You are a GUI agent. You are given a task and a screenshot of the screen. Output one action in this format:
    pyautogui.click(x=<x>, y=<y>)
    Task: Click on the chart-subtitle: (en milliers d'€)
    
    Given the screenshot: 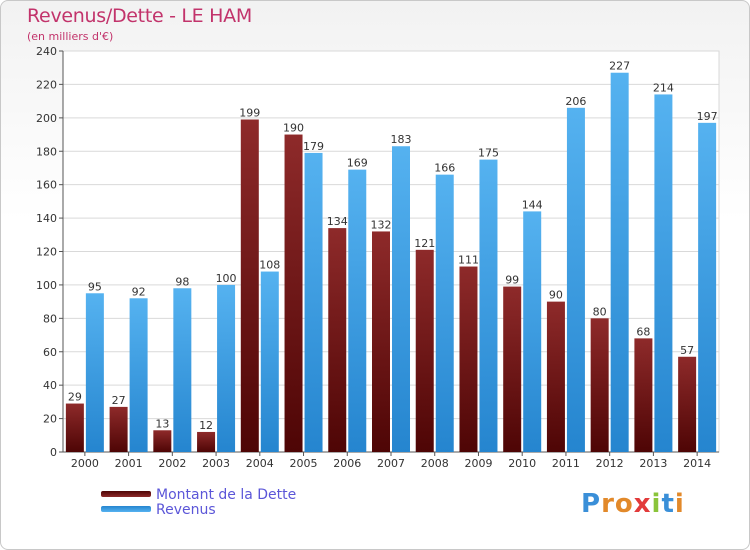 What is the action you would take?
    pyautogui.click(x=70, y=36)
    